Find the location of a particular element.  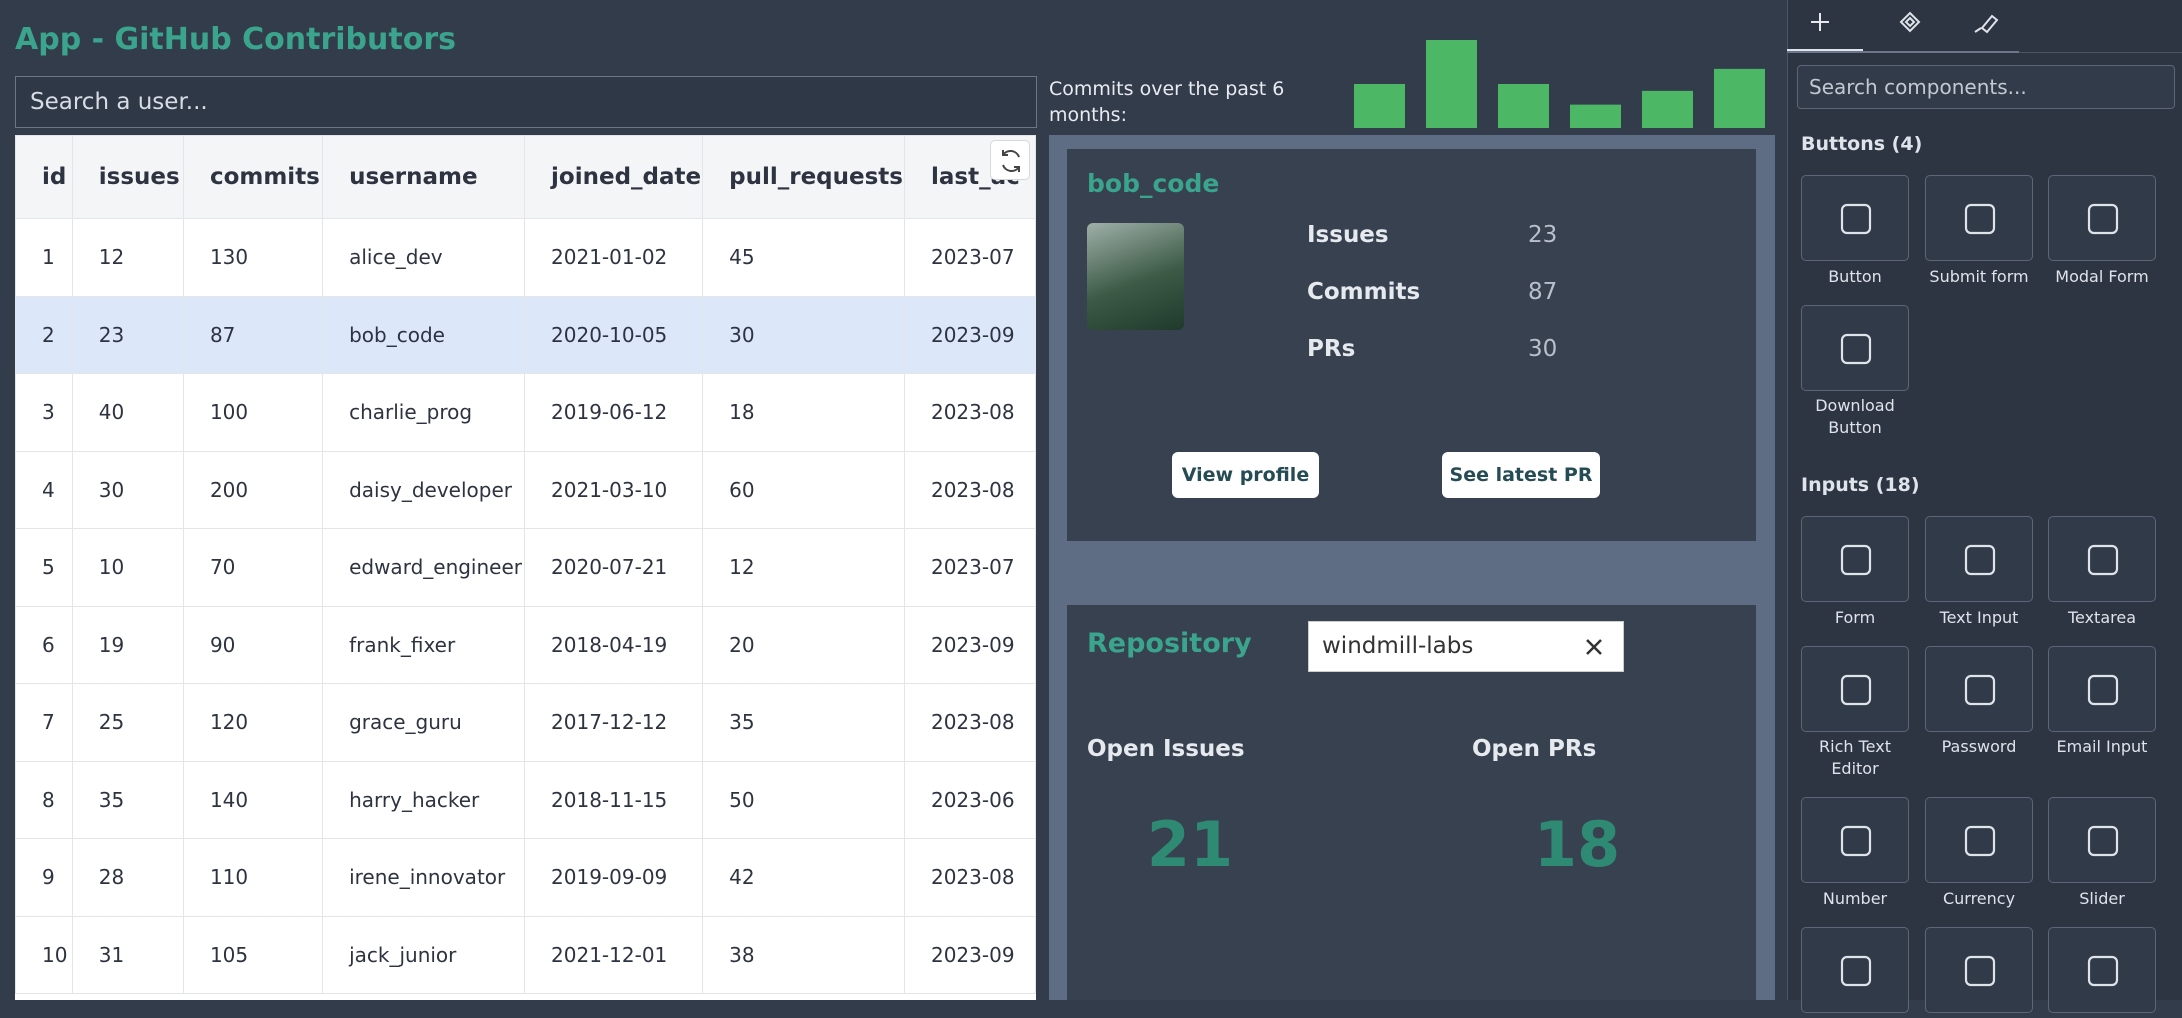

table-cell: 100 is located at coordinates (253, 412).